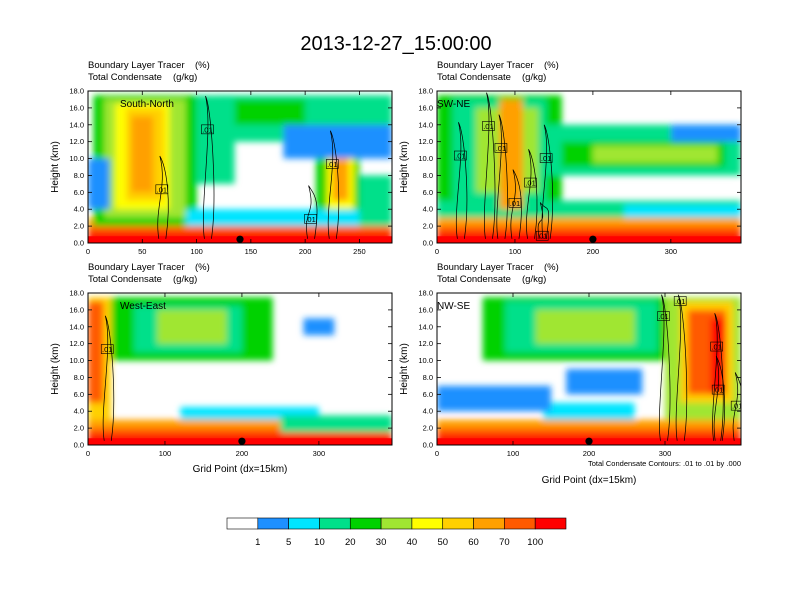 Image resolution: width=792 pixels, height=612 pixels. What do you see at coordinates (319, 542) in the screenshot?
I see `colorbar-level-label: 10` at bounding box center [319, 542].